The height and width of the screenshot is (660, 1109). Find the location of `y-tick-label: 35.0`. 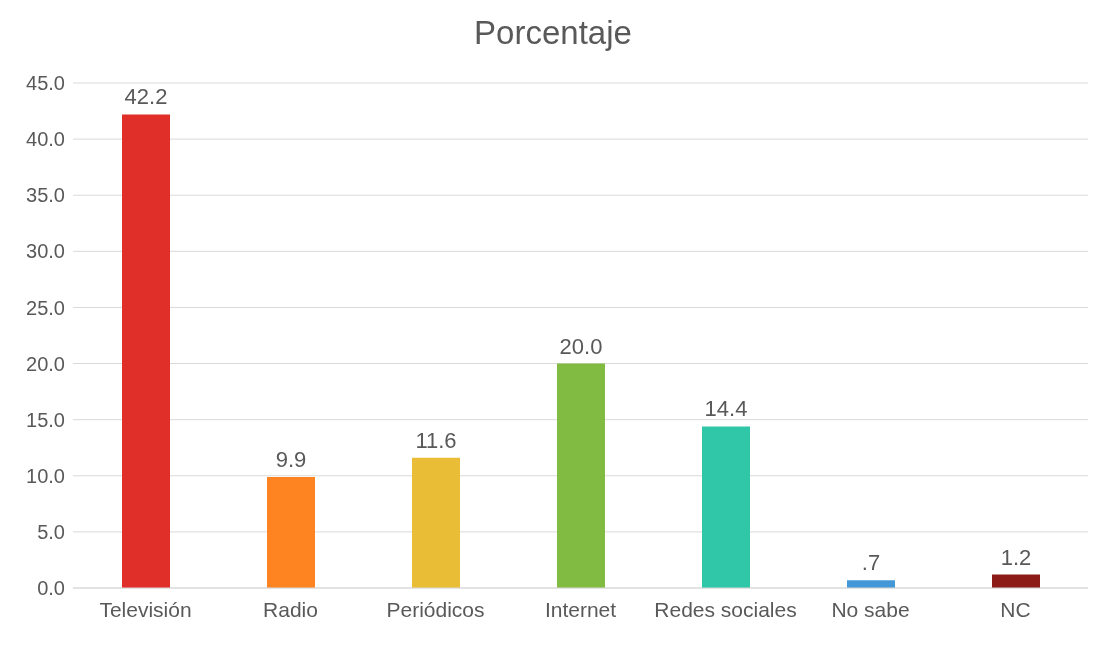

y-tick-label: 35.0 is located at coordinates (45, 195).